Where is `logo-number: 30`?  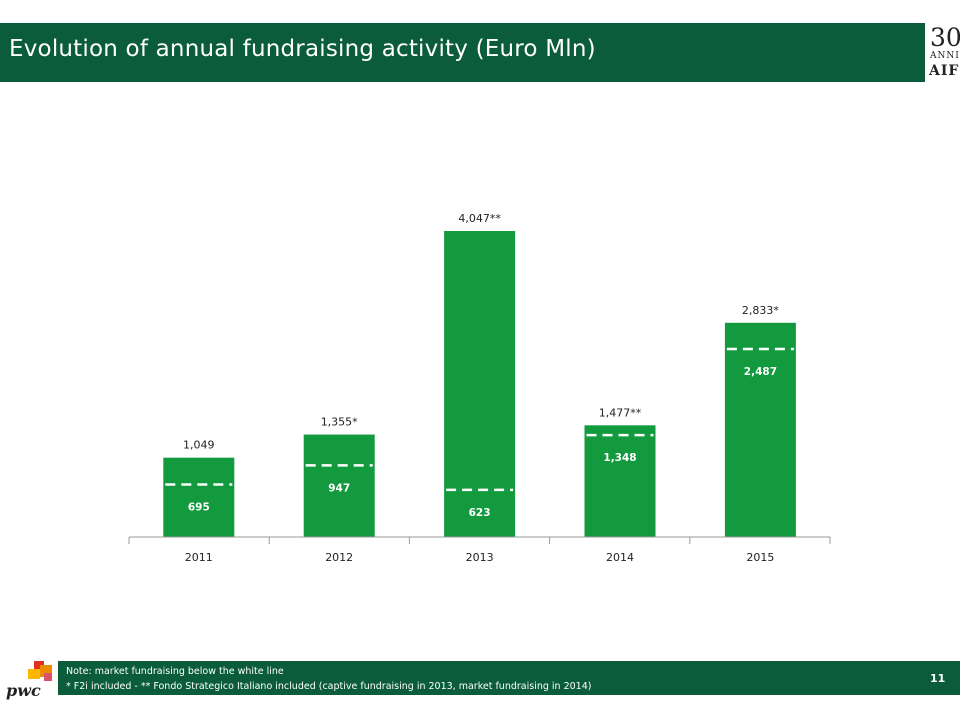
logo-number: 30 is located at coordinates (945, 37).